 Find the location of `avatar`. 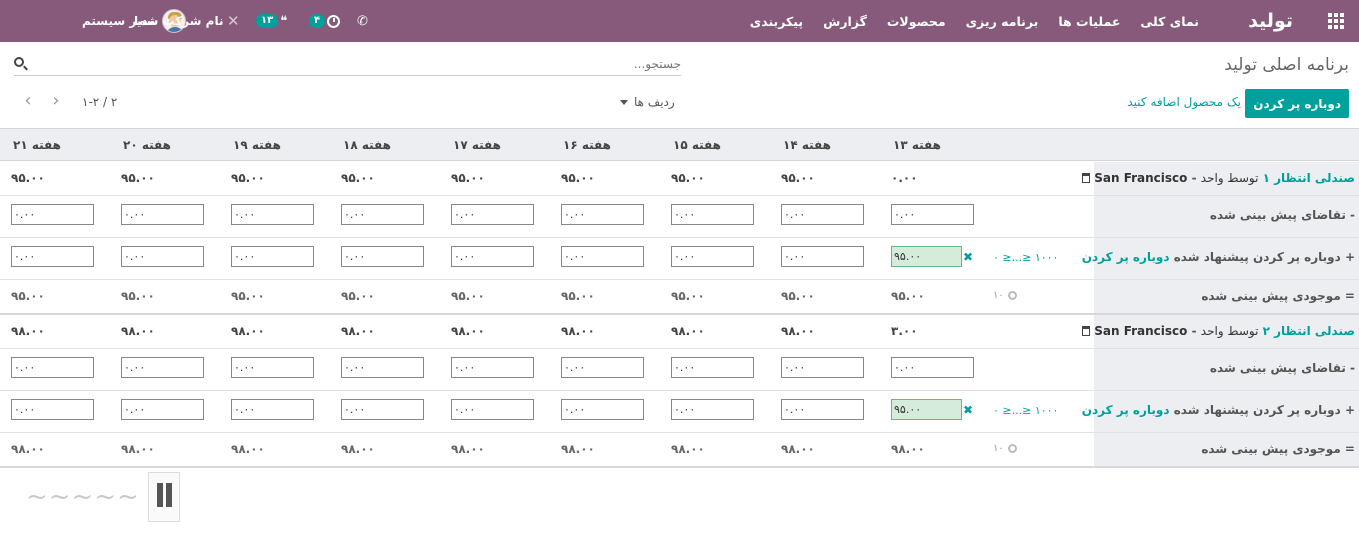

avatar is located at coordinates (173, 21).